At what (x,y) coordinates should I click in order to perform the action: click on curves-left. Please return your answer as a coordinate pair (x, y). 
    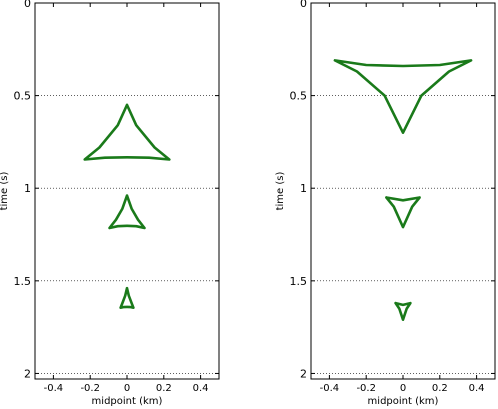
    Looking at the image, I should click on (127, 206).